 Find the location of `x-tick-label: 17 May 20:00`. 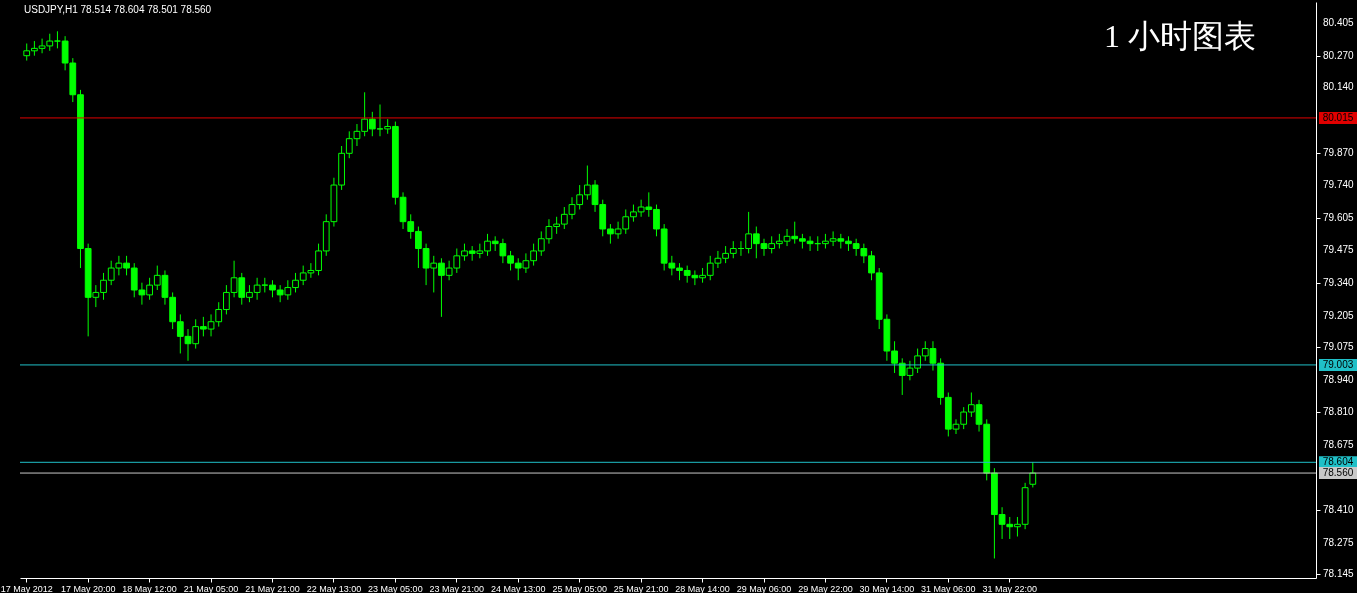

x-tick-label: 17 May 20:00 is located at coordinates (88, 588).